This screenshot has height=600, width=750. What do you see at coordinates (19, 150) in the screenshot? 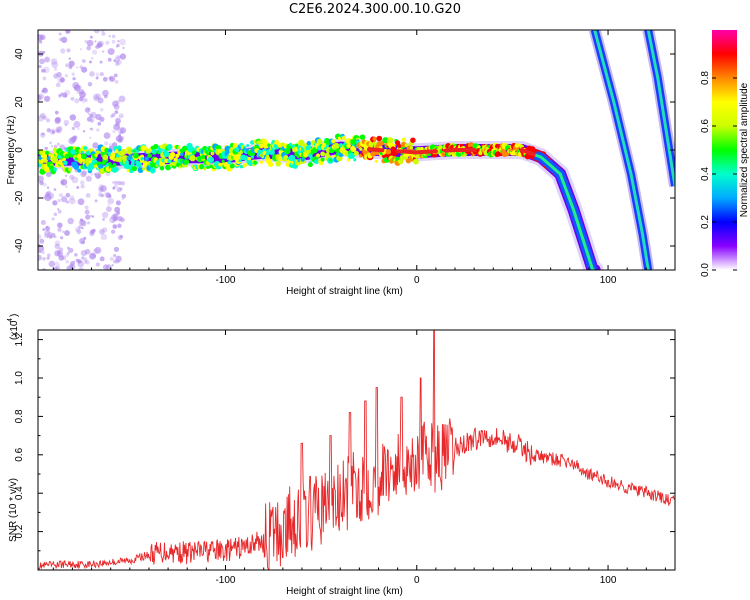
I see `y-tick-label: 0` at bounding box center [19, 150].